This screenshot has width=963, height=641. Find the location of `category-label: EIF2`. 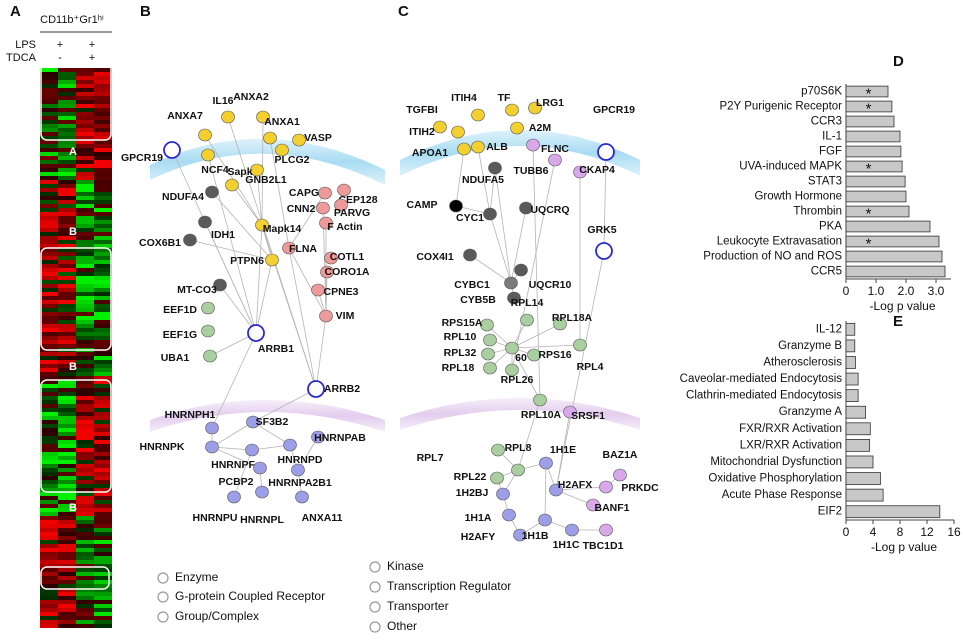

category-label: EIF2 is located at coordinates (830, 512).